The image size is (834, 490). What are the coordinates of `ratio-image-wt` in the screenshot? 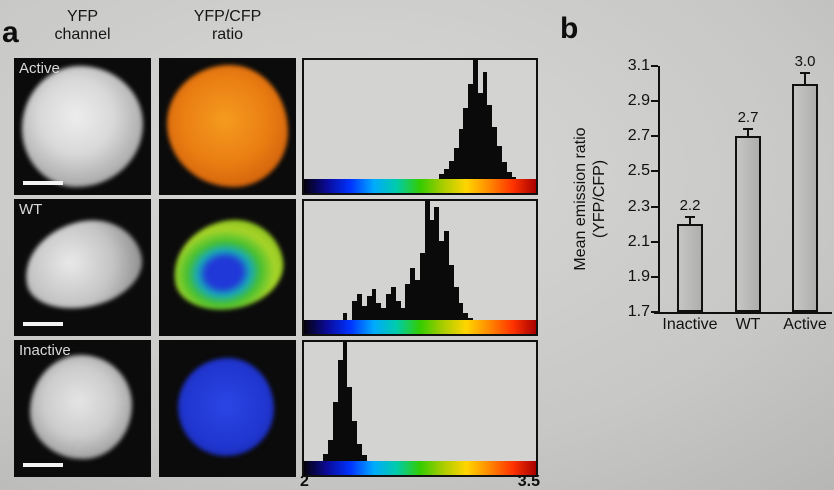 It's located at (227, 267).